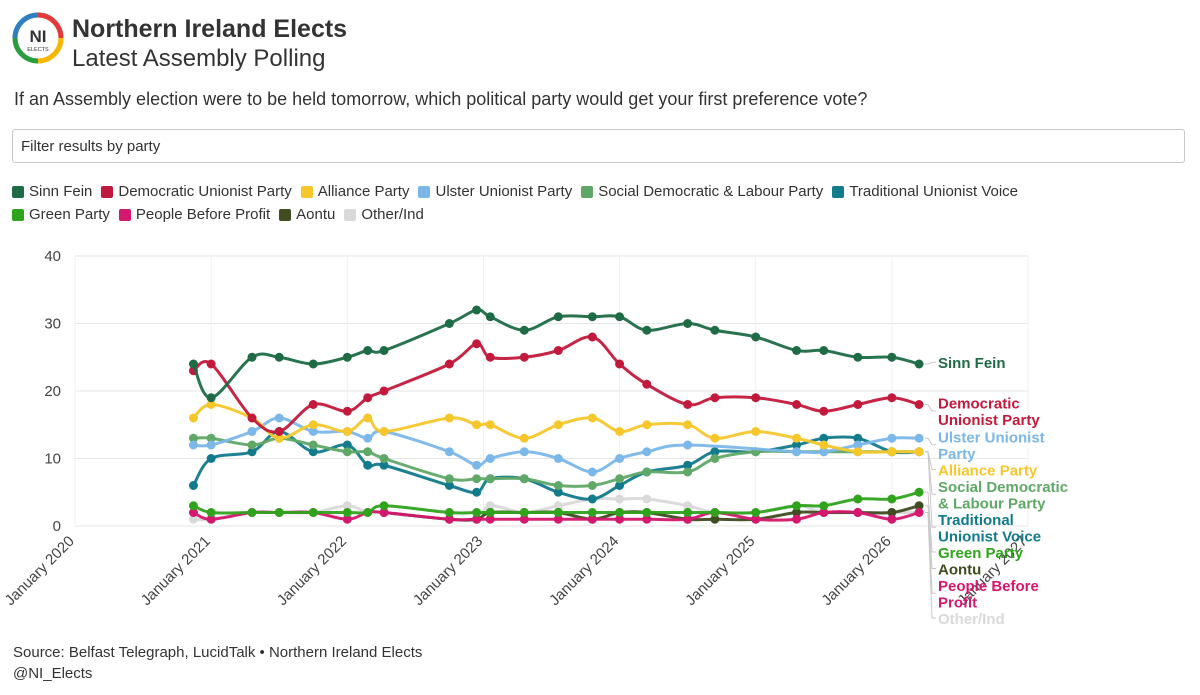 The image size is (1200, 695). I want to click on party-filter-input, so click(598, 146).